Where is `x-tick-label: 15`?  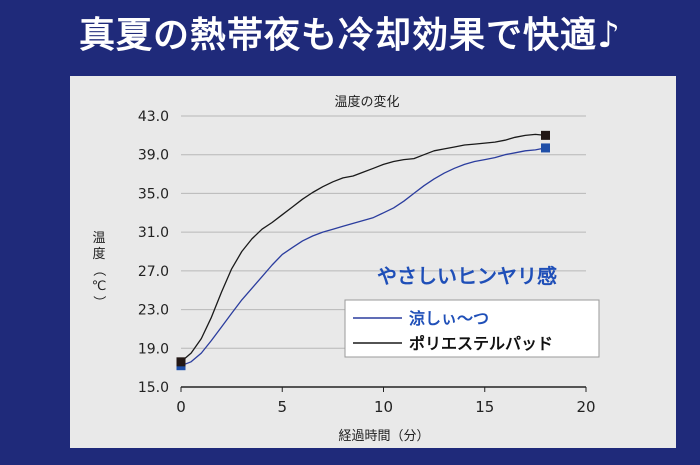
x-tick-label: 15 is located at coordinates (484, 407).